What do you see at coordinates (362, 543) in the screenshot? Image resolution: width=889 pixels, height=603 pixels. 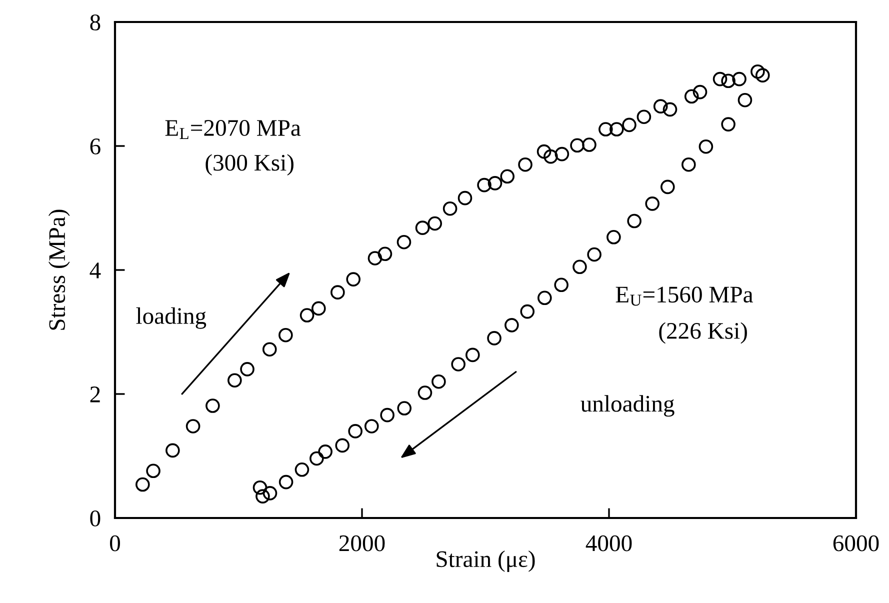 I see `x-tick-label: 2000` at bounding box center [362, 543].